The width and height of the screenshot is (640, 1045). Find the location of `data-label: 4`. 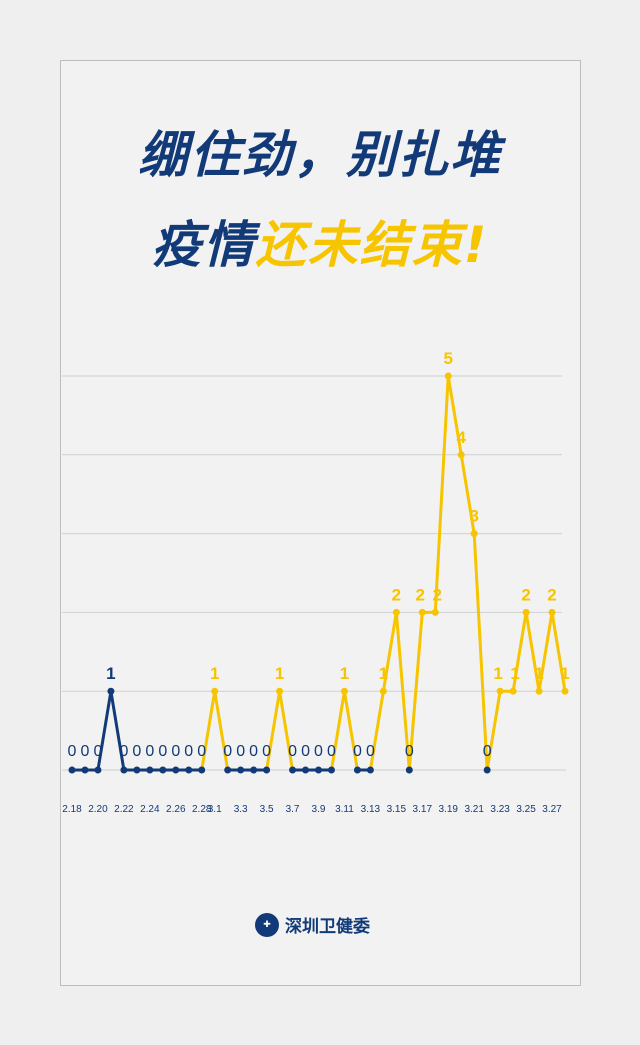

data-label: 4 is located at coordinates (461, 437).